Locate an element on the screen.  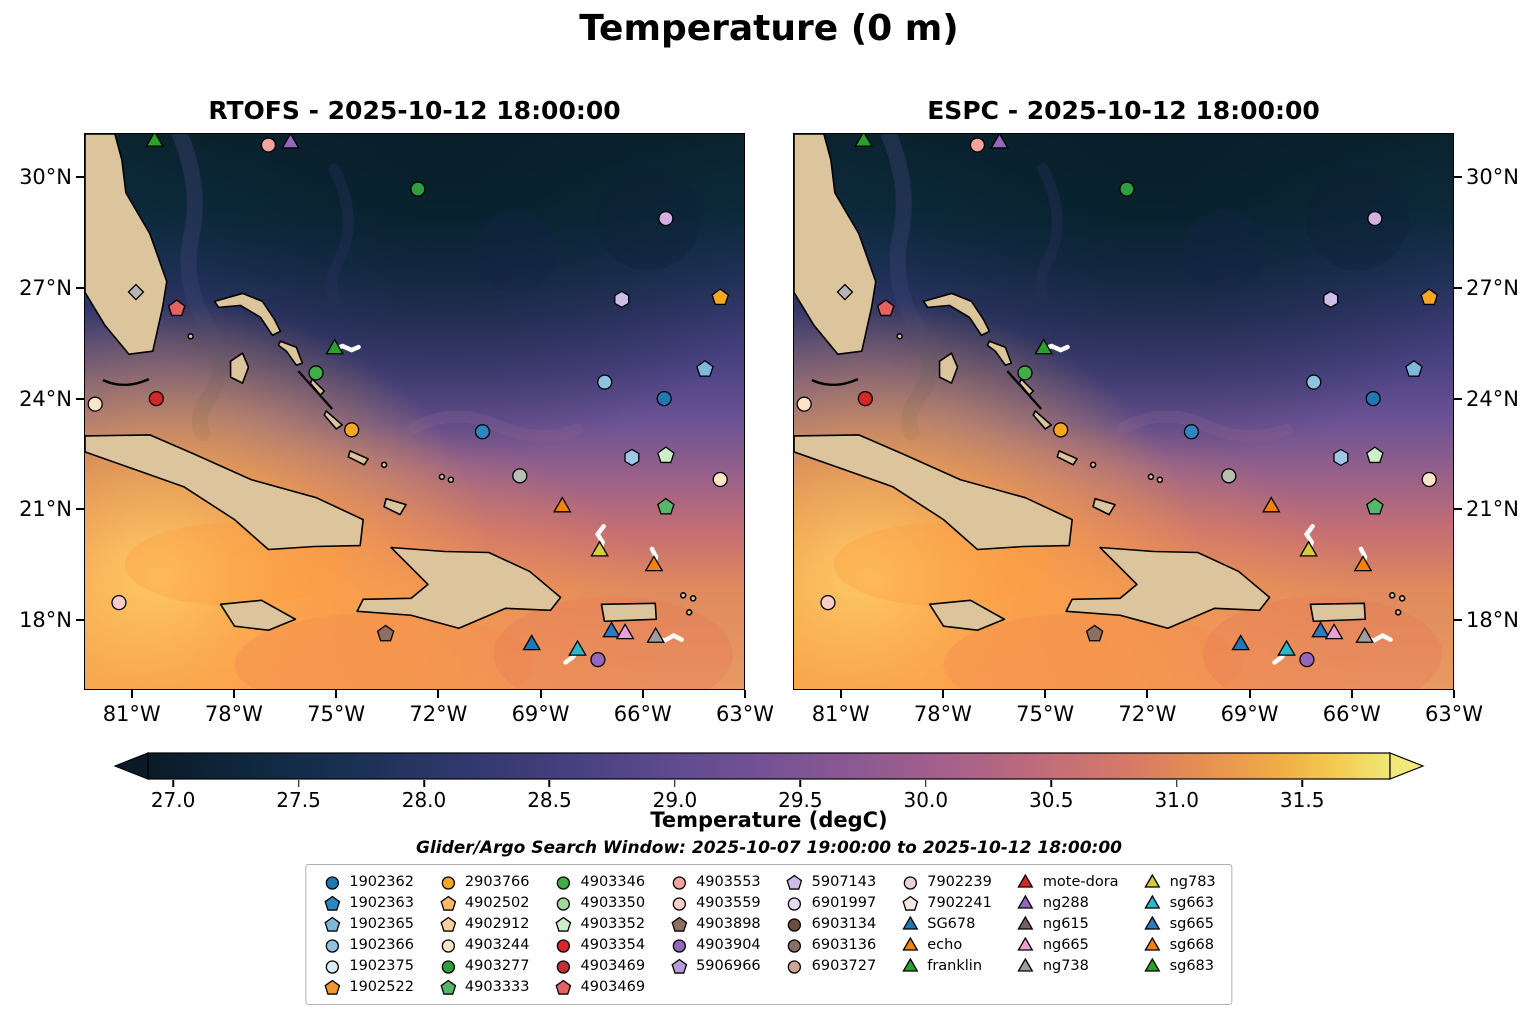
legend-entry-4903352: 4903352 is located at coordinates (599, 924).